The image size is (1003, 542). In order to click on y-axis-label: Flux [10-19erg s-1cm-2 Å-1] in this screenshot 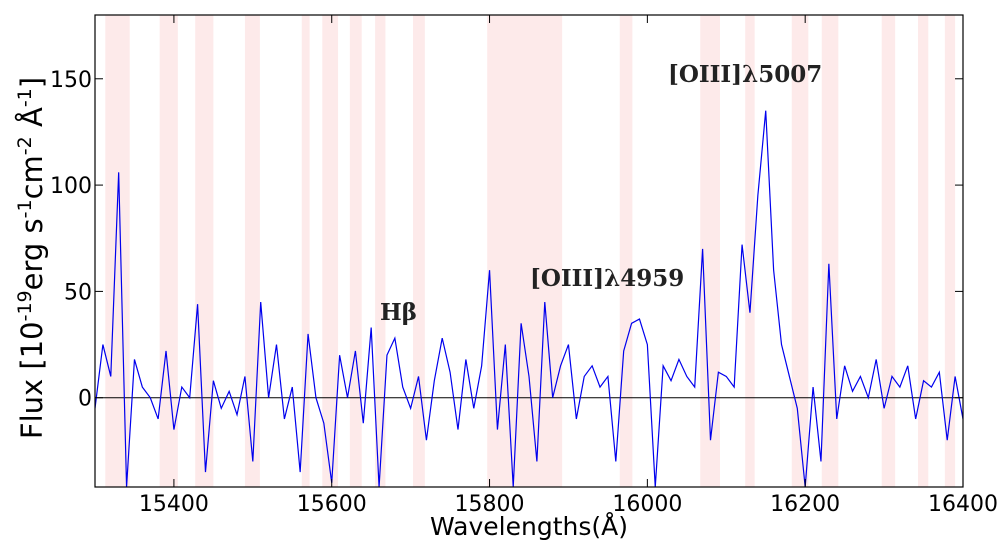, I will do `click(31, 258)`.